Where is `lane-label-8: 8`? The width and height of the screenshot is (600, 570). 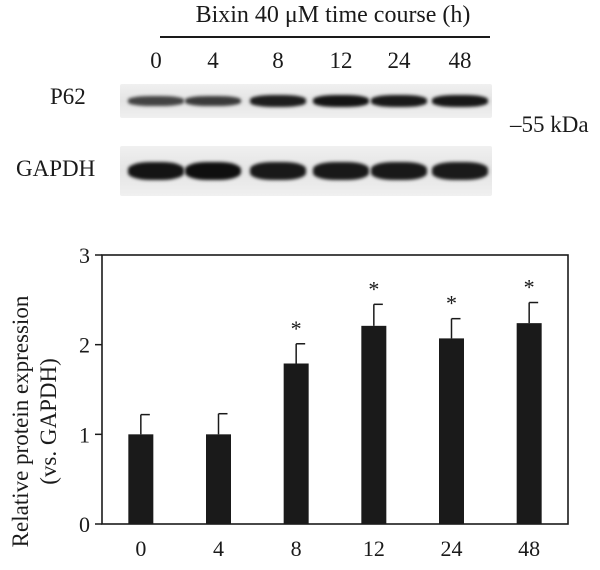
lane-label-8: 8 is located at coordinates (278, 60).